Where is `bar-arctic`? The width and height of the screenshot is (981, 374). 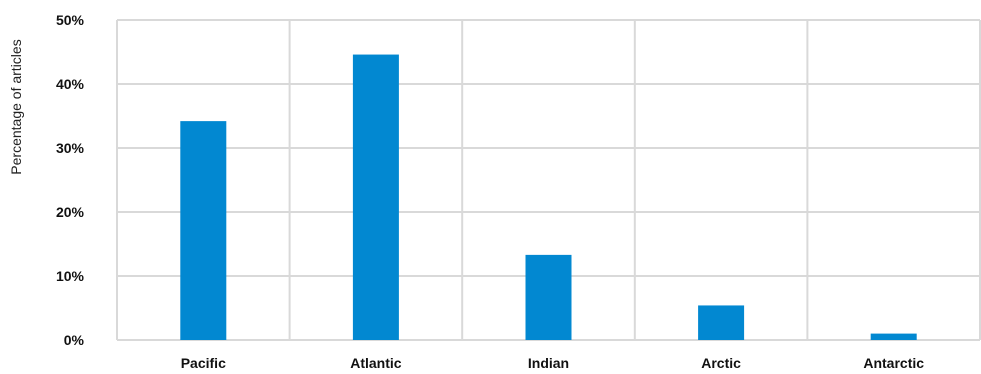 bar-arctic is located at coordinates (721, 322).